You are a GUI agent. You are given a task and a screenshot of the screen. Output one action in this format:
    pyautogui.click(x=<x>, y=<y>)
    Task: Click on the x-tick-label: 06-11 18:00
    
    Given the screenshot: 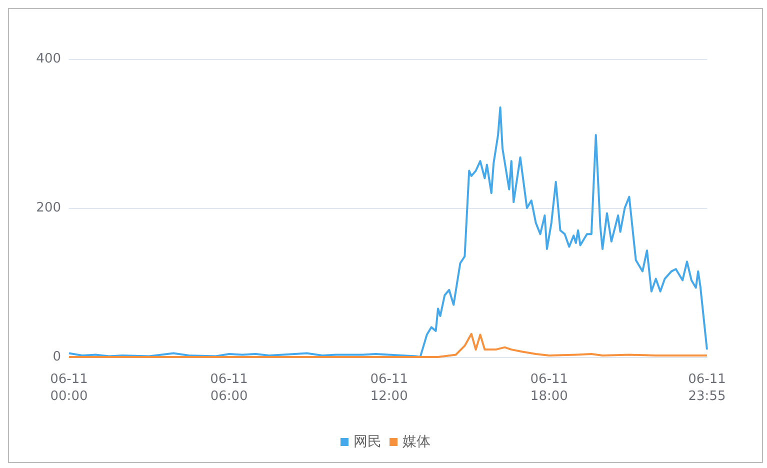 What is the action you would take?
    pyautogui.click(x=549, y=388)
    